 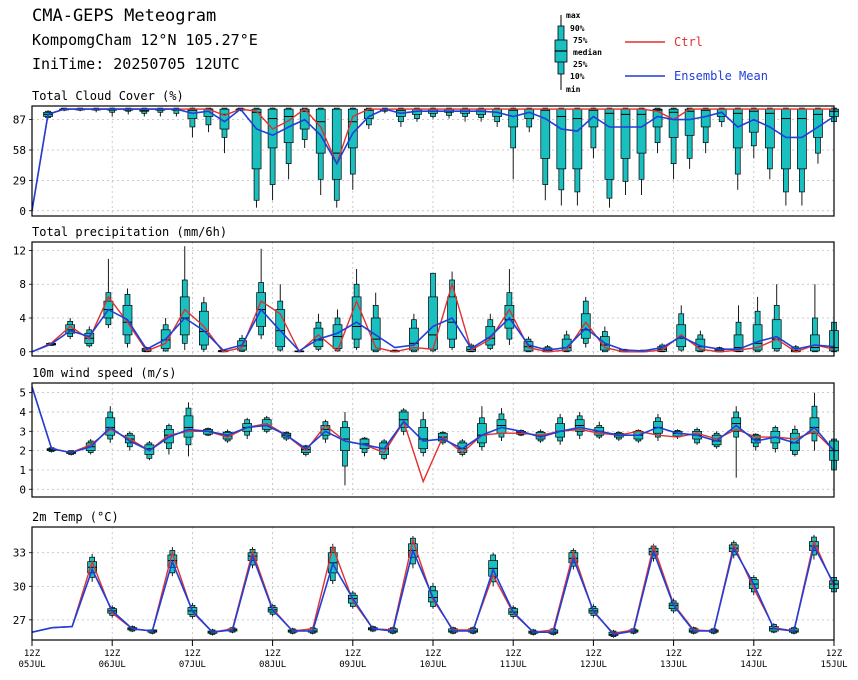 I want to click on legend-label-90: 90%, so click(x=577, y=28).